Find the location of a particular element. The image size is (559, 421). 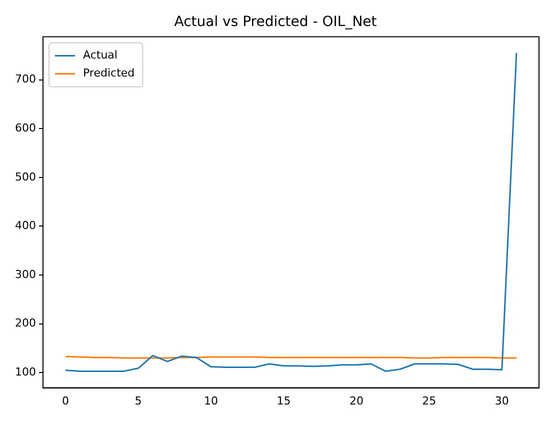

x-tick-label: 15 is located at coordinates (283, 401).